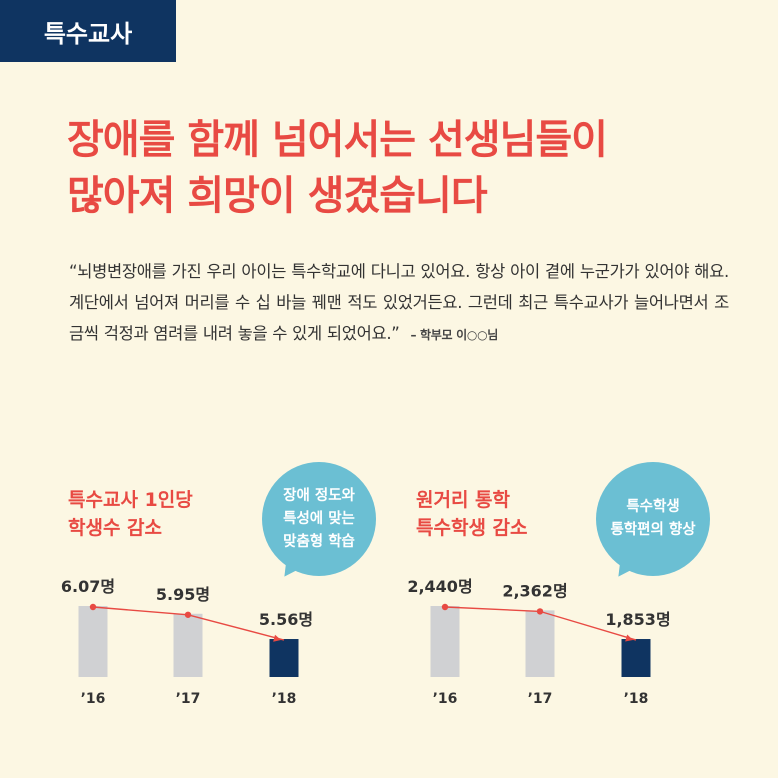 This screenshot has width=778, height=778. I want to click on bubble-text: 특수학생 통학편의 향상, so click(653, 519).